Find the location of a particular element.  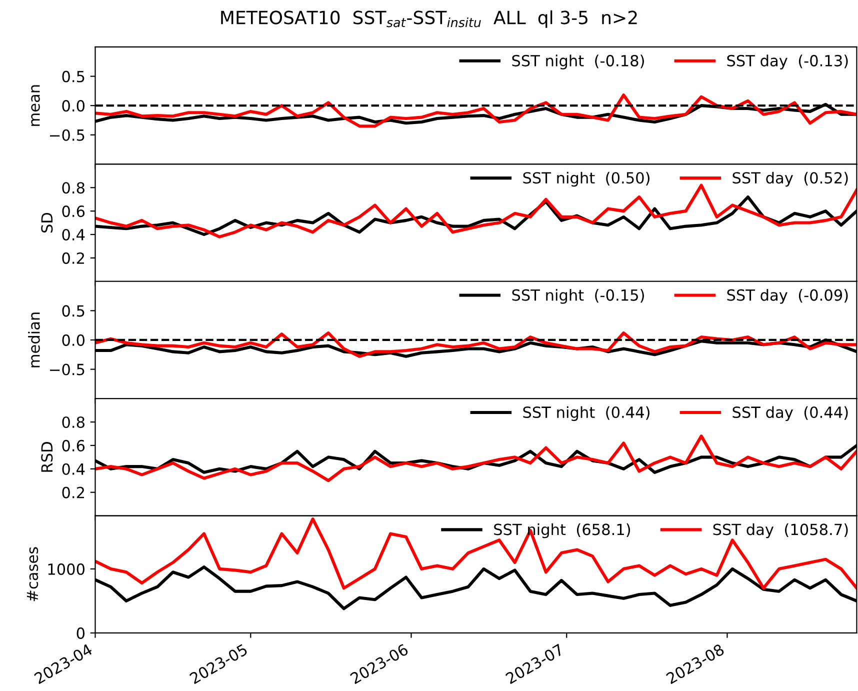

legend-label: SST day (0.44) is located at coordinates (790, 413).